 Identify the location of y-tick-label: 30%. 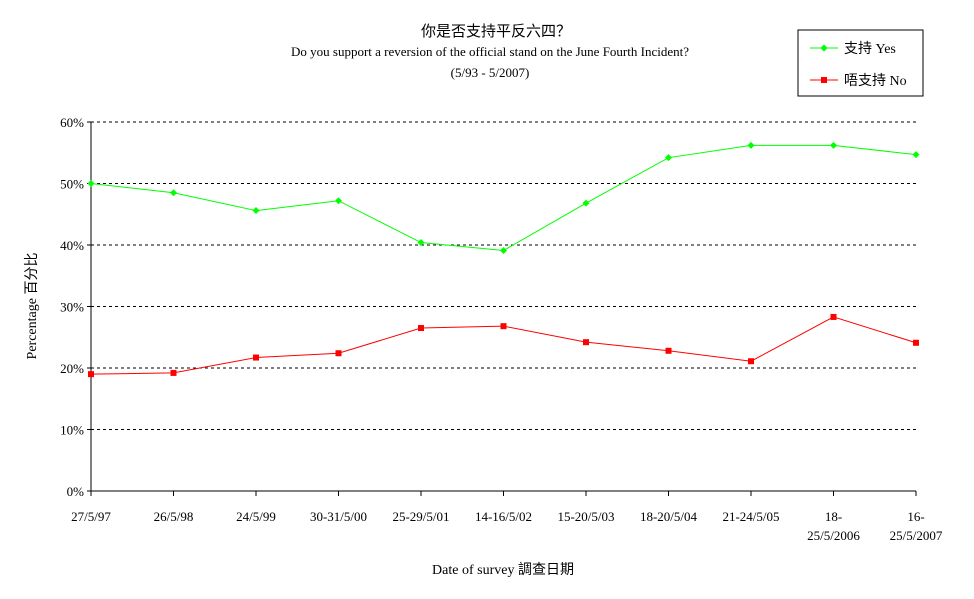
(72, 307).